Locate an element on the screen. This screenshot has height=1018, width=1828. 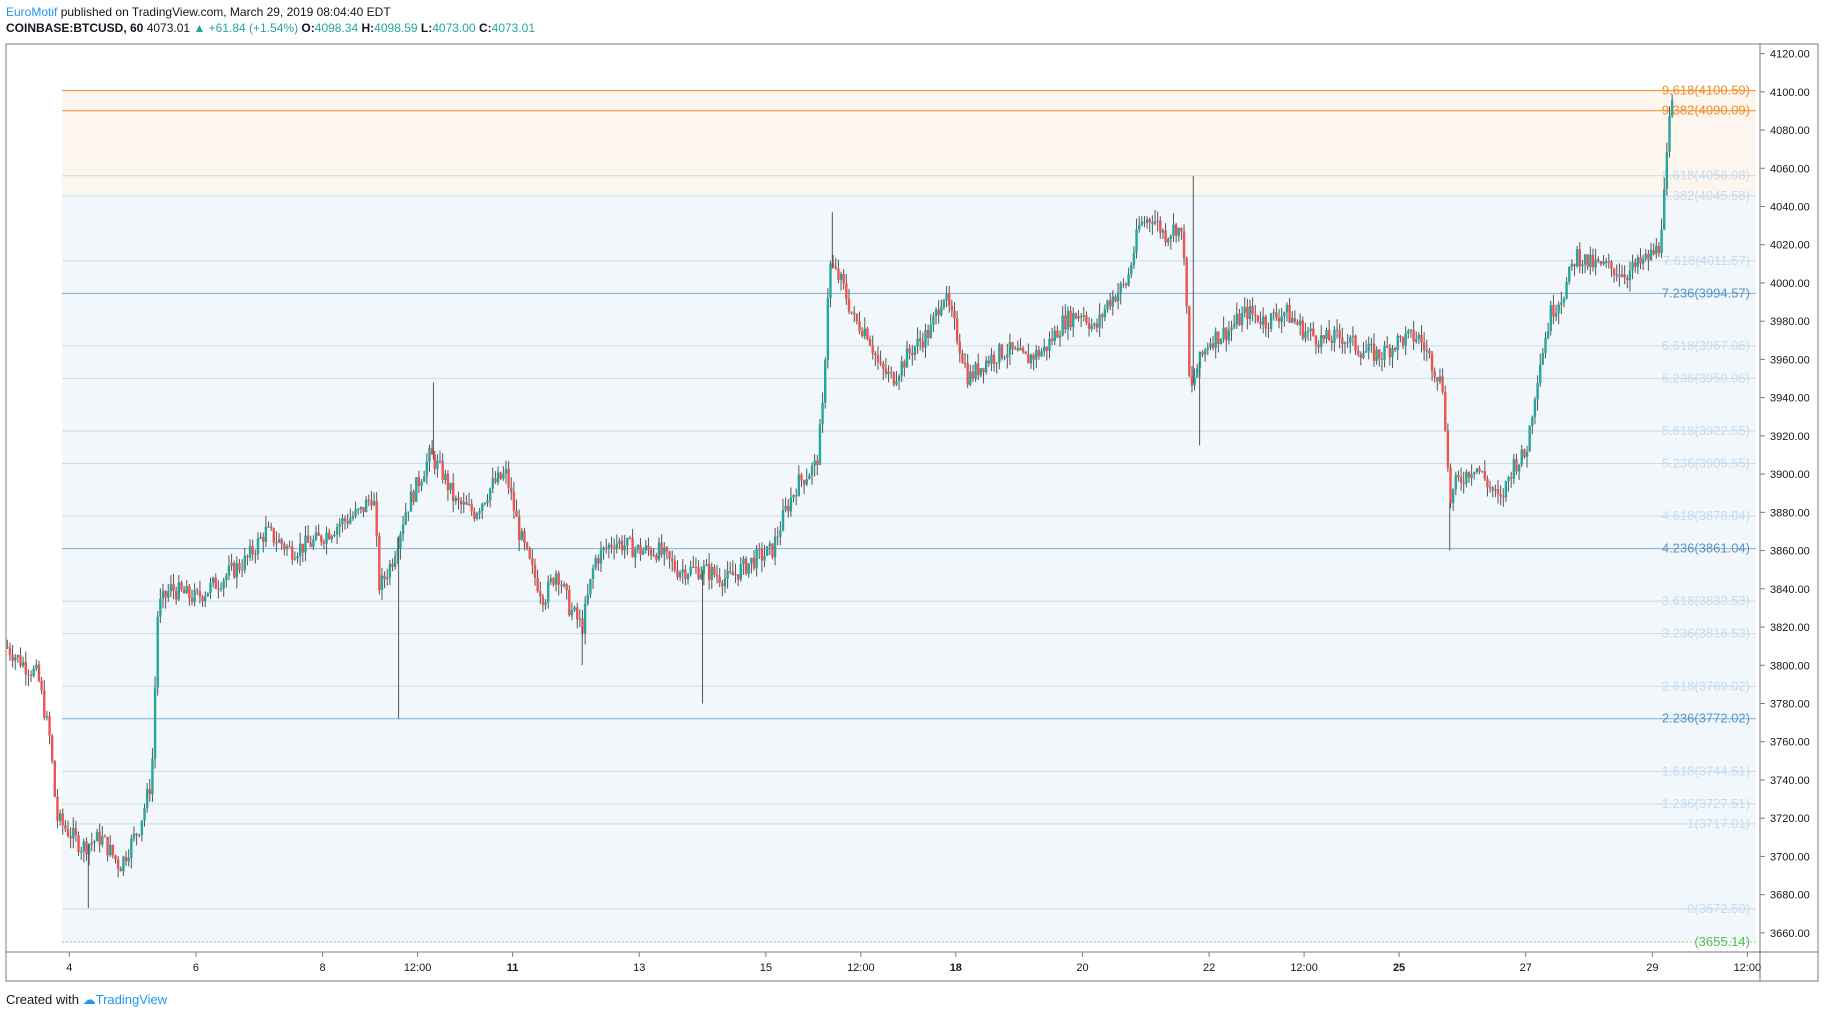
tradingview-brand: TradingView is located at coordinates (131, 999).